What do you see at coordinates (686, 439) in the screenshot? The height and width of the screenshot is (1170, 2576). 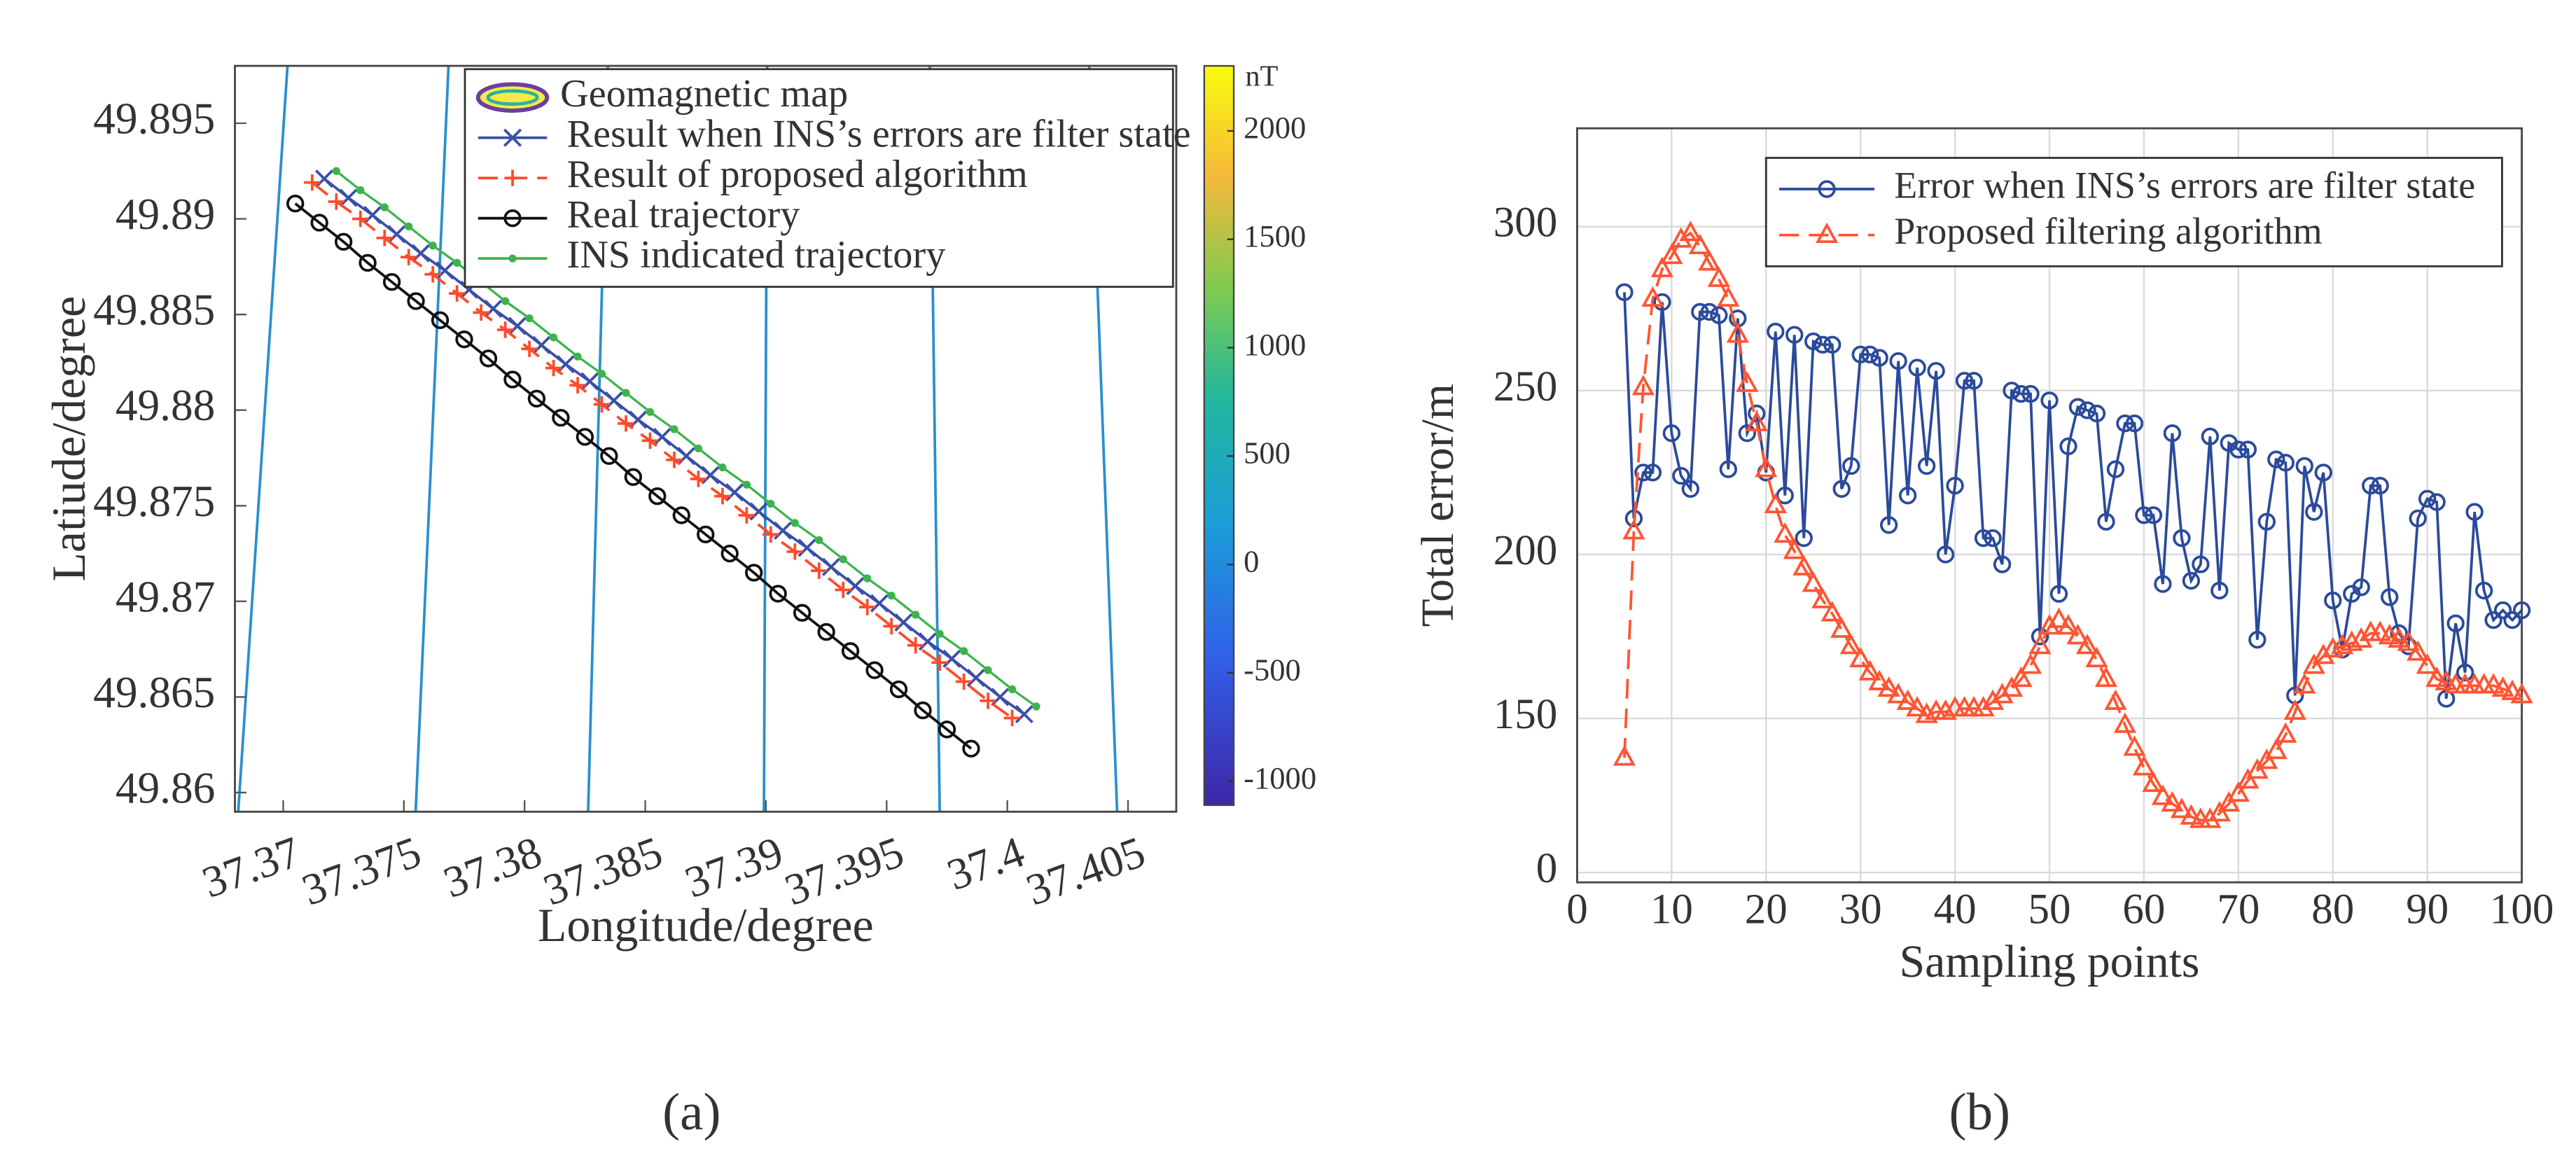 I see `series-line` at bounding box center [686, 439].